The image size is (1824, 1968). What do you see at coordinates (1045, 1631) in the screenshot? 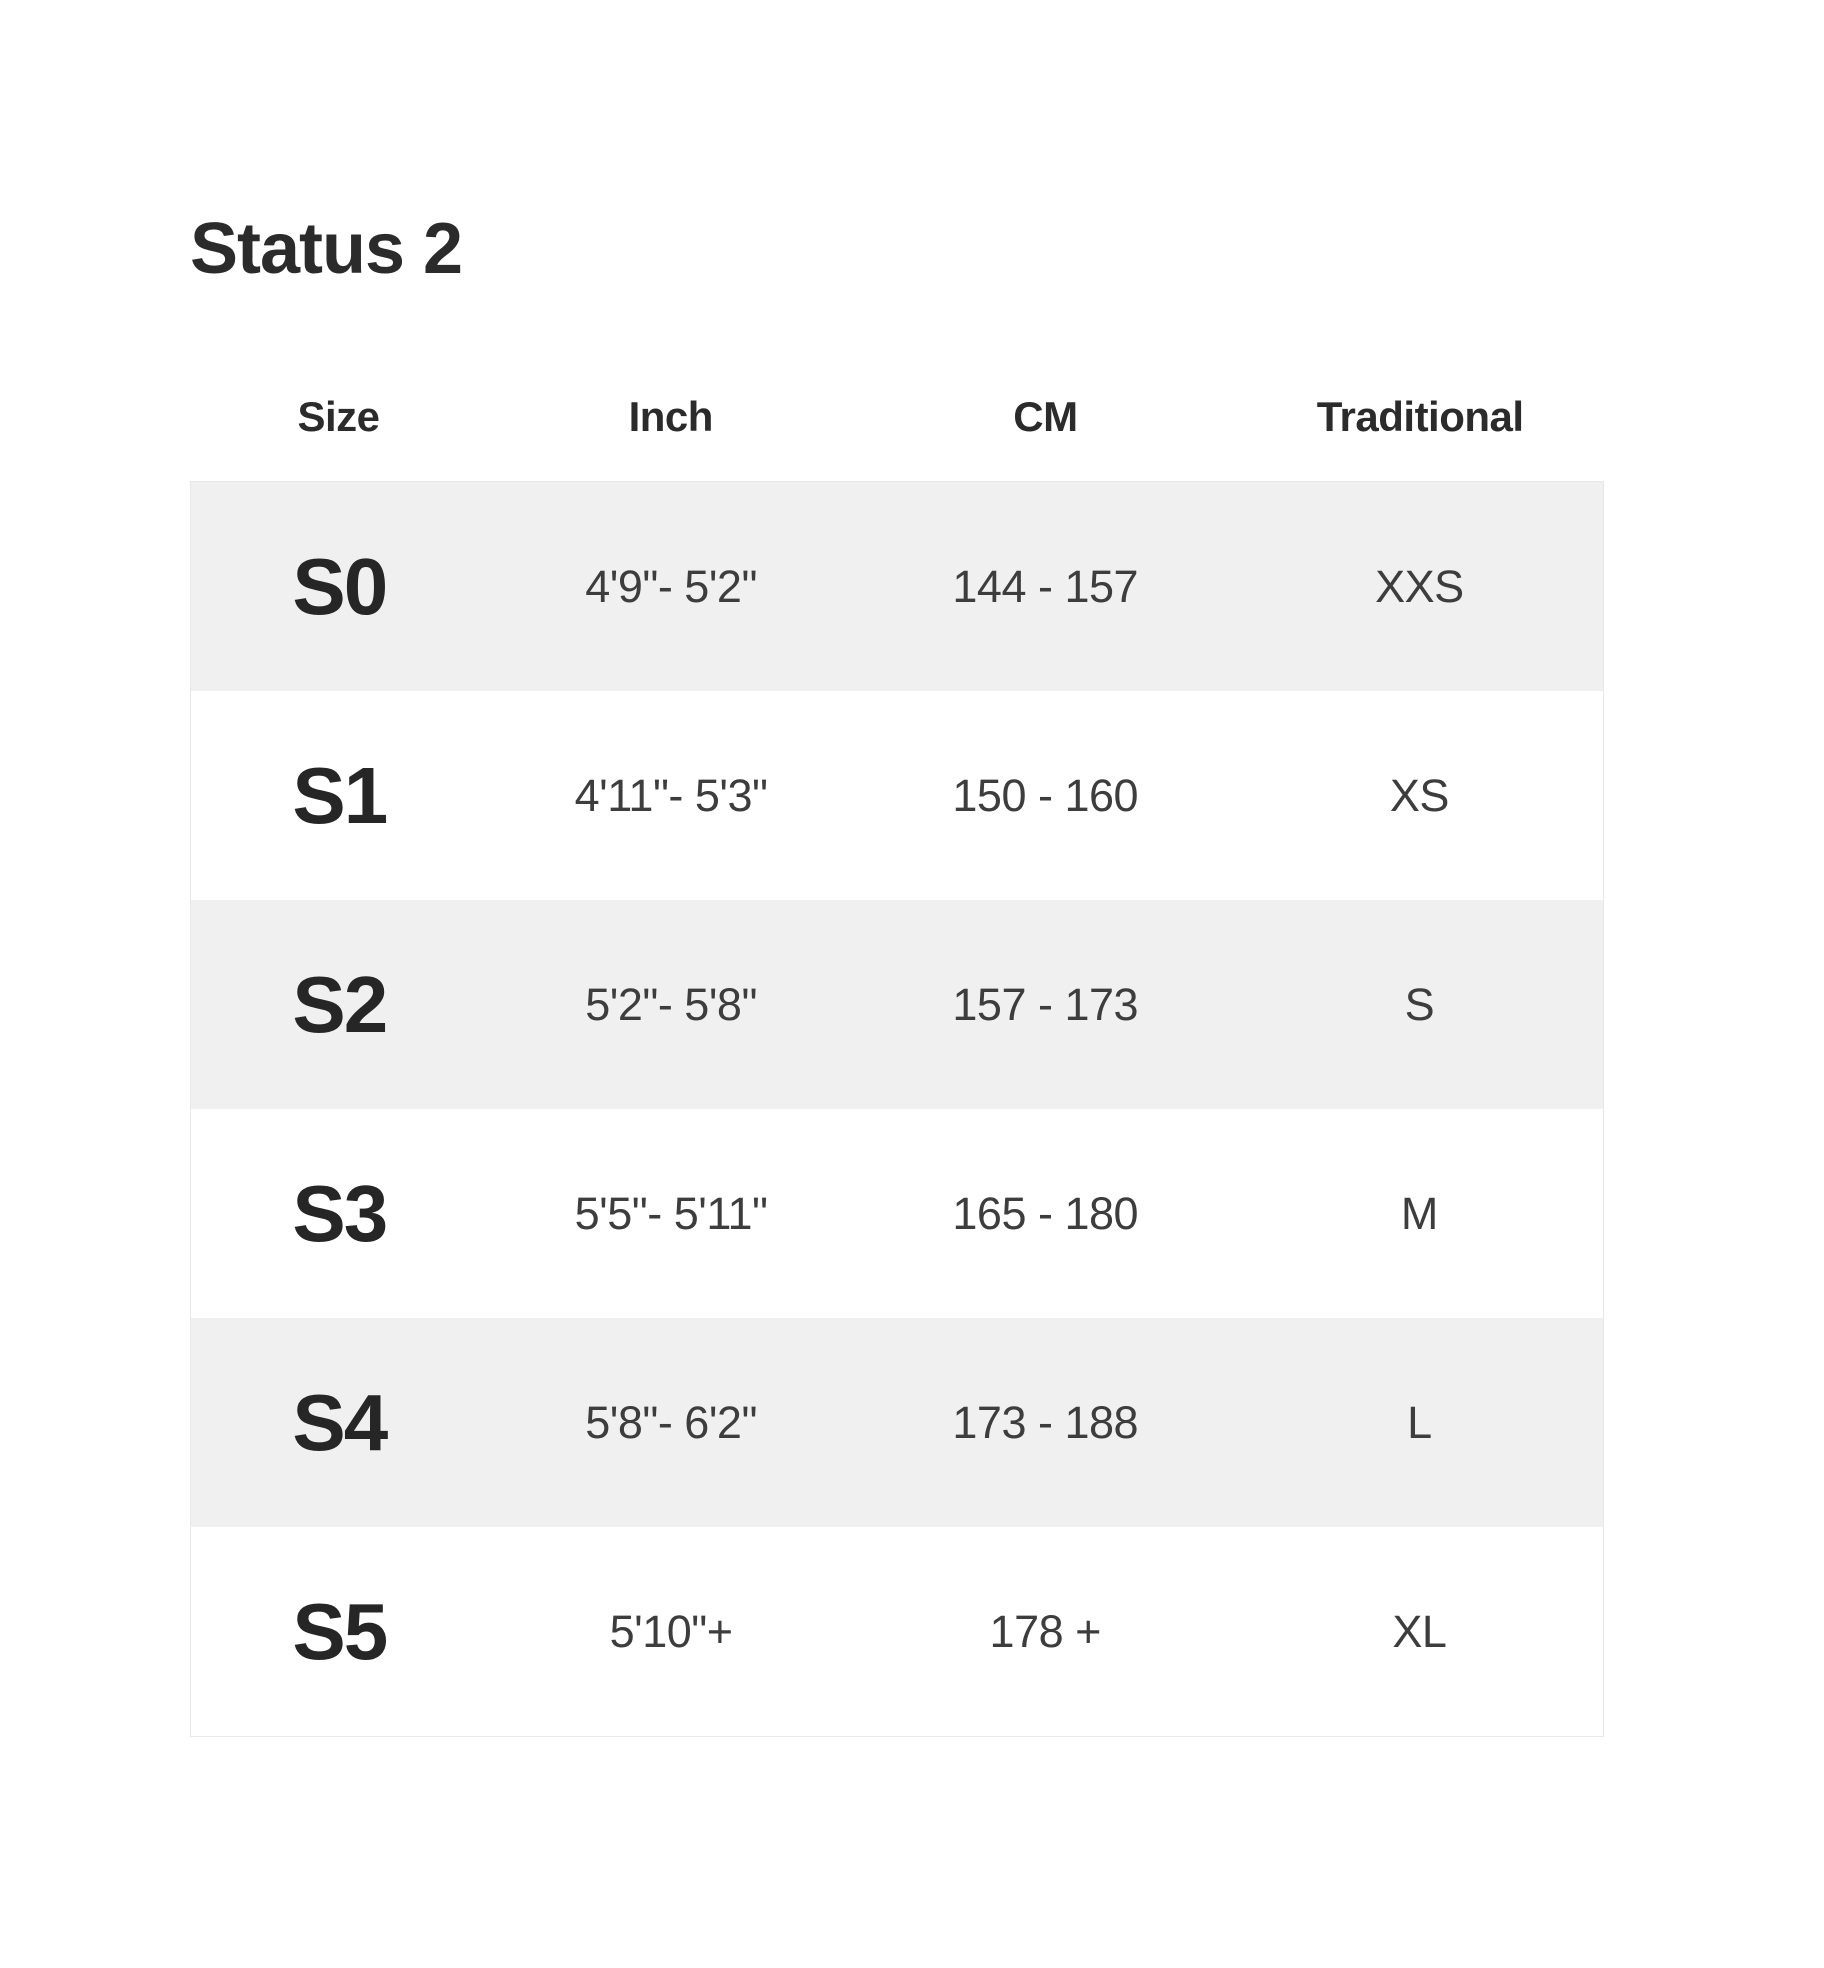
I see `cm-cell: 178 +` at bounding box center [1045, 1631].